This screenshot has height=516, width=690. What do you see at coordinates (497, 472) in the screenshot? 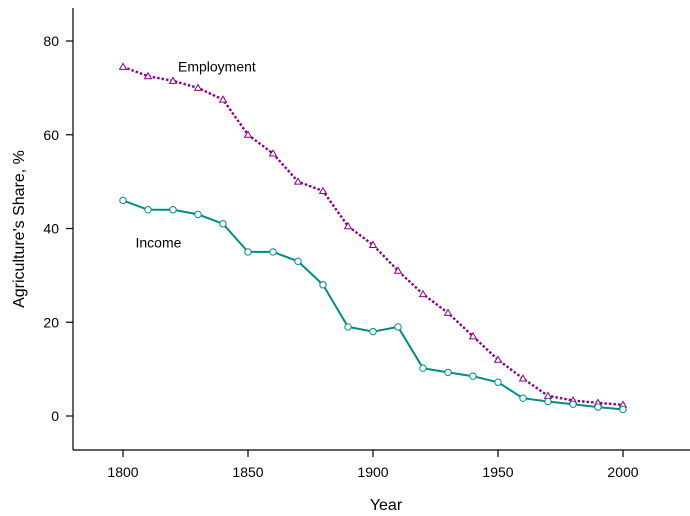
I see `x-tick-label: 1950` at bounding box center [497, 472].